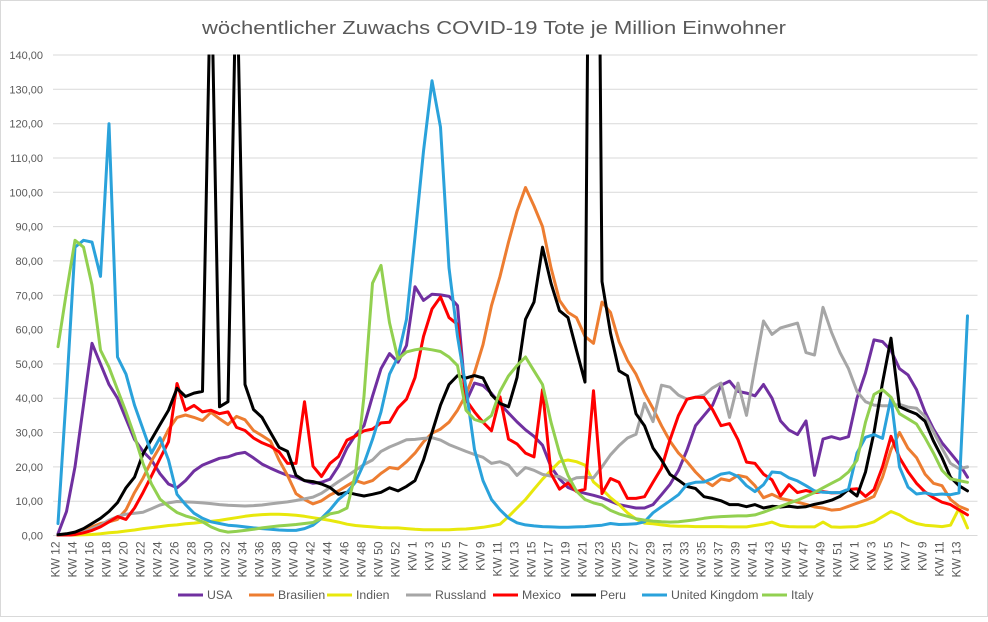  Describe the element at coordinates (613, 595) in the screenshot. I see `svg-text: Peru` at that location.